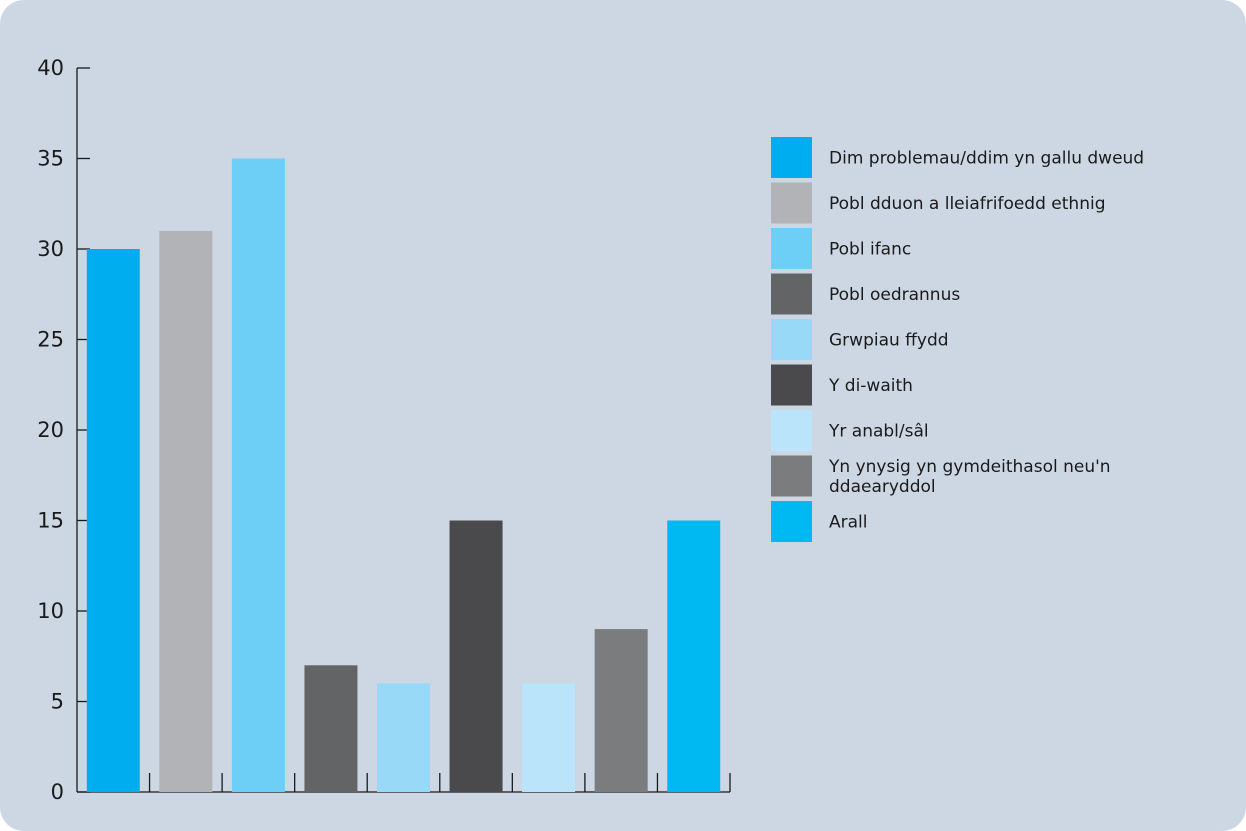 This screenshot has width=1246, height=831. Describe the element at coordinates (967, 204) in the screenshot. I see `legend-label: Pobl dduon a lleiafrifoedd ethnig` at that location.